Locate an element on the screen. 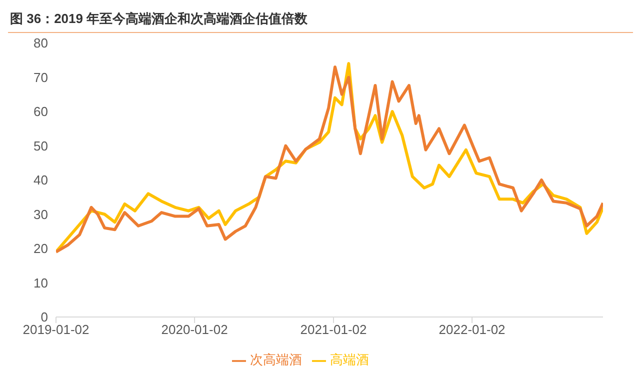  x-tick-label: 2021-01-02 is located at coordinates (333, 330).